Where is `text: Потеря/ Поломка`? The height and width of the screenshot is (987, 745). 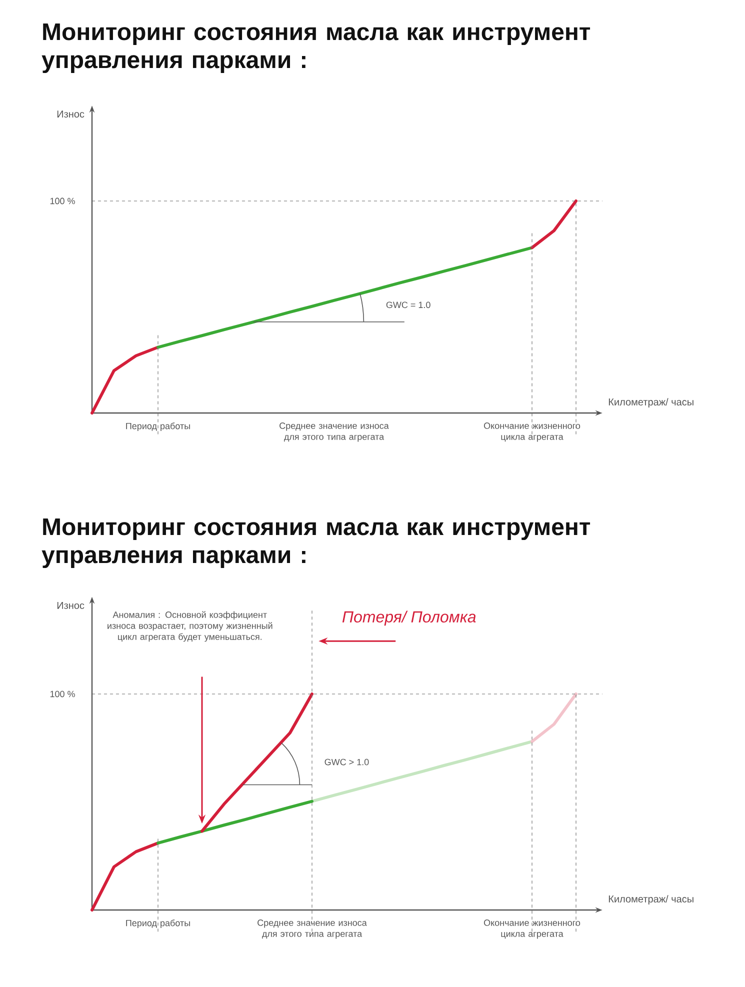
text: Потеря/ Поломка is located at coordinates (409, 618).